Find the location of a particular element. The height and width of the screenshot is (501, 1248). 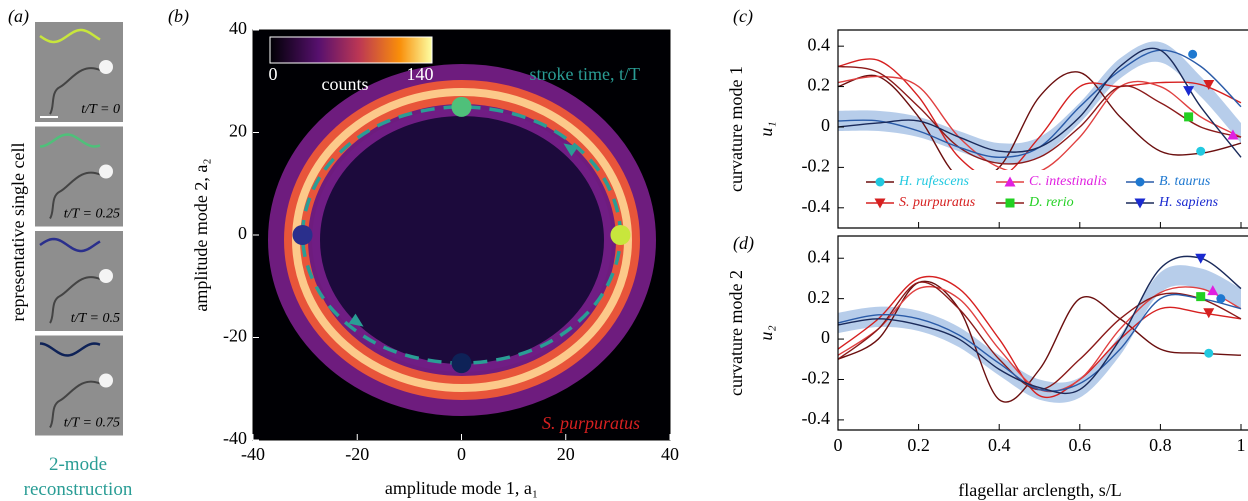

legend-label: H. rufescens is located at coordinates (934, 181).